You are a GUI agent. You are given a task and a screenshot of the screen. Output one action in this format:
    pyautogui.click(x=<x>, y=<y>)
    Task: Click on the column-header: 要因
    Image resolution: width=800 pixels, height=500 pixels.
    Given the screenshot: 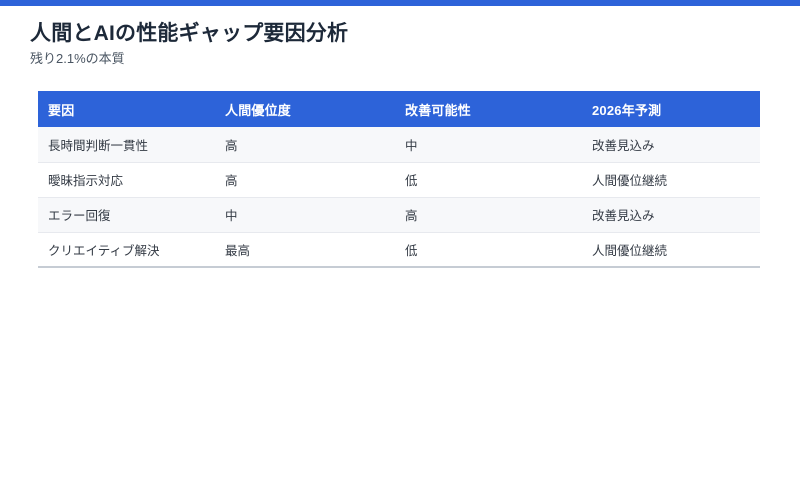 What is the action you would take?
    pyautogui.click(x=126, y=109)
    